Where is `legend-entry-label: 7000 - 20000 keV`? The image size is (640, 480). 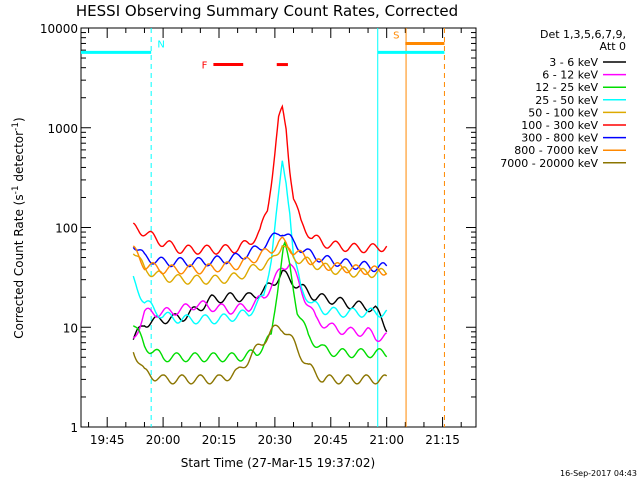 legend-entry-label: 7000 - 20000 keV is located at coordinates (549, 163).